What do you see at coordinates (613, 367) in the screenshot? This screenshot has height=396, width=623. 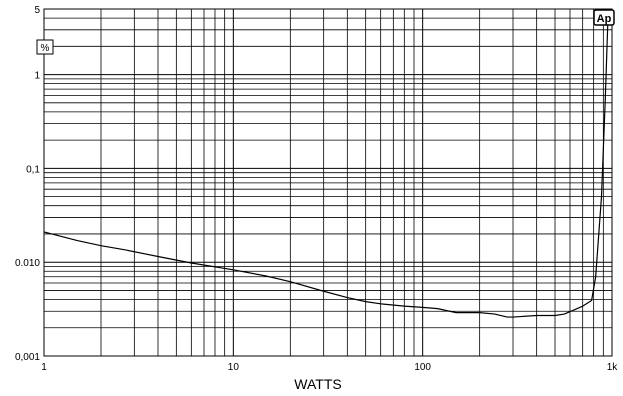 I see `x-tick-label: 1k` at bounding box center [613, 367].